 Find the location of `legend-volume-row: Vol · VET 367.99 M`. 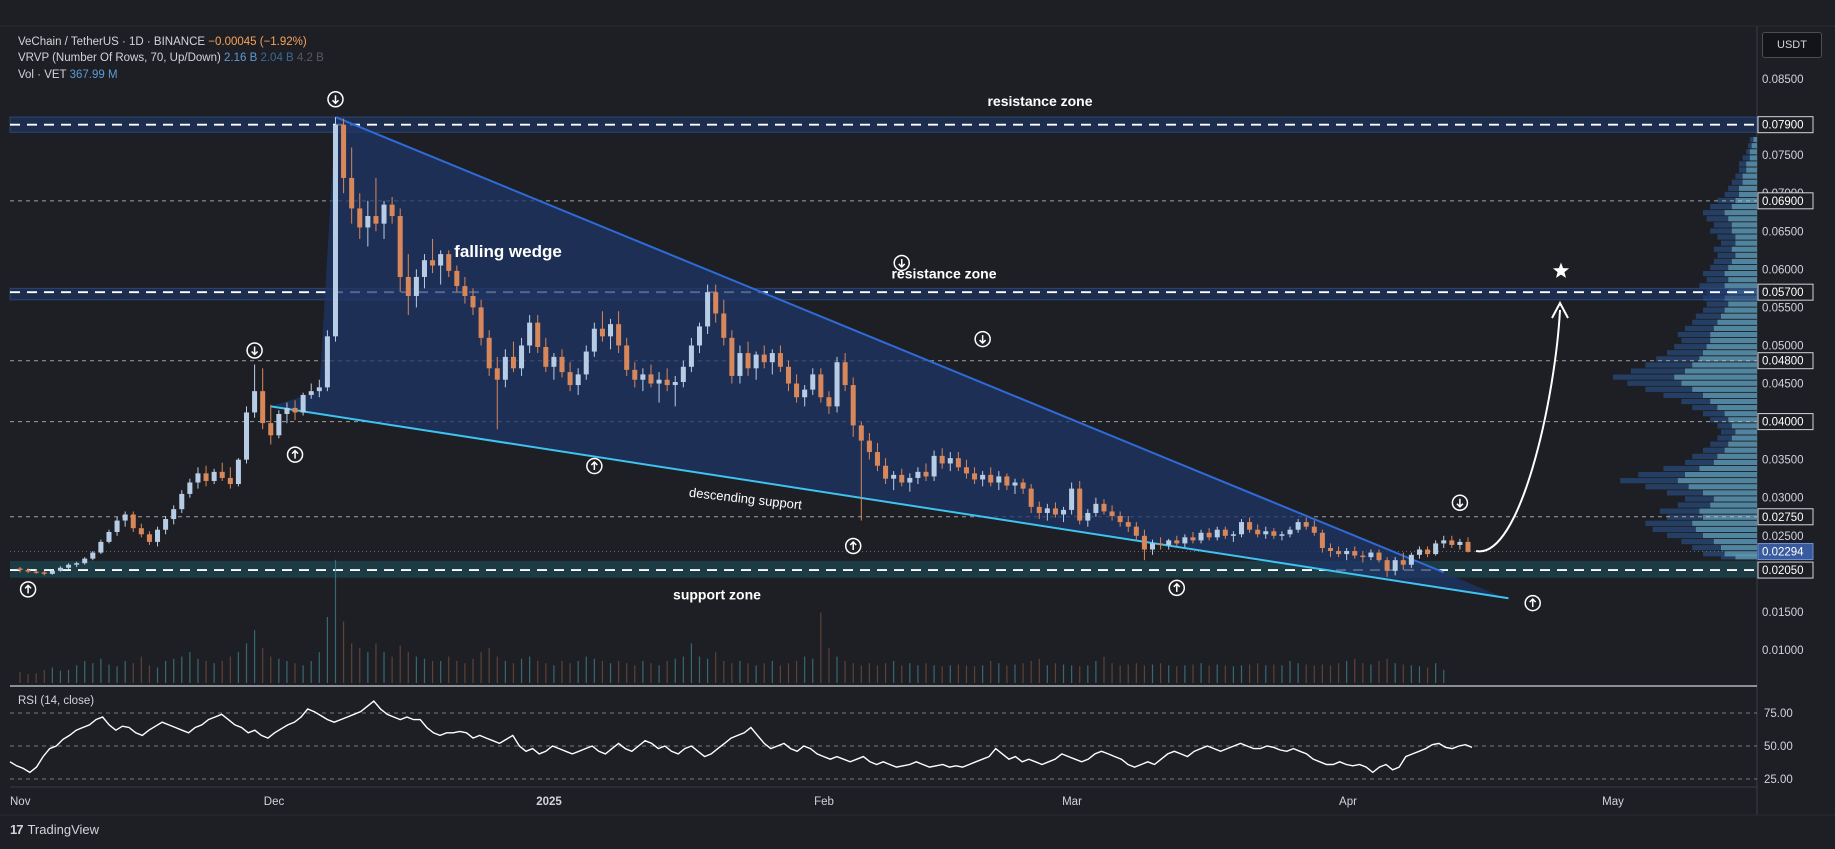

legend-volume-row: Vol · VET 367.99 M is located at coordinates (68, 75).